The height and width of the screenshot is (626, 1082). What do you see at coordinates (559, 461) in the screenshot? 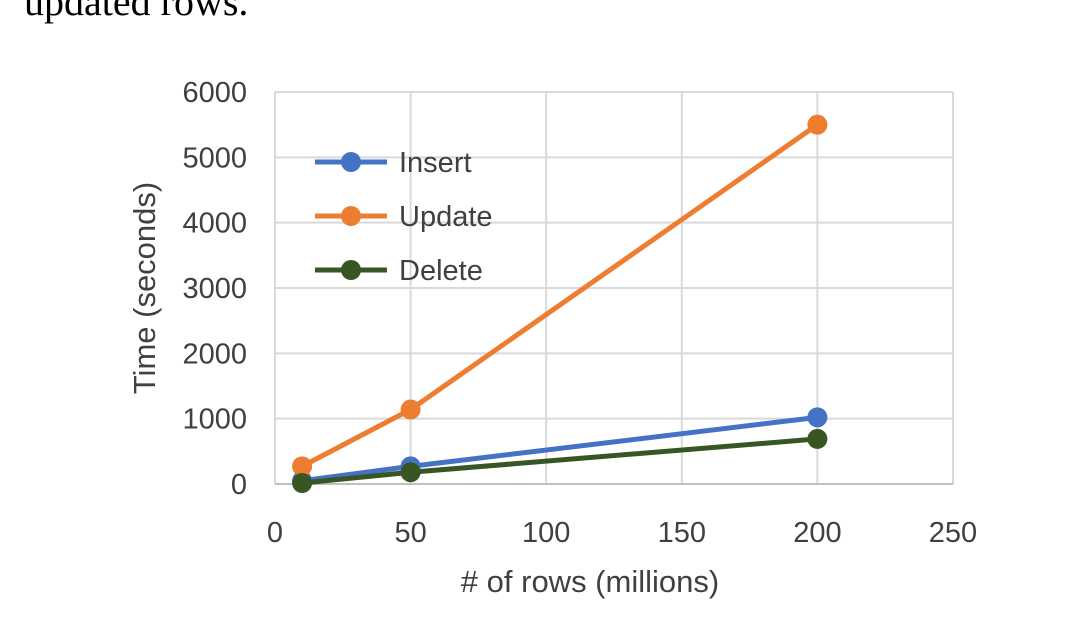
I see `series-line-delete` at bounding box center [559, 461].